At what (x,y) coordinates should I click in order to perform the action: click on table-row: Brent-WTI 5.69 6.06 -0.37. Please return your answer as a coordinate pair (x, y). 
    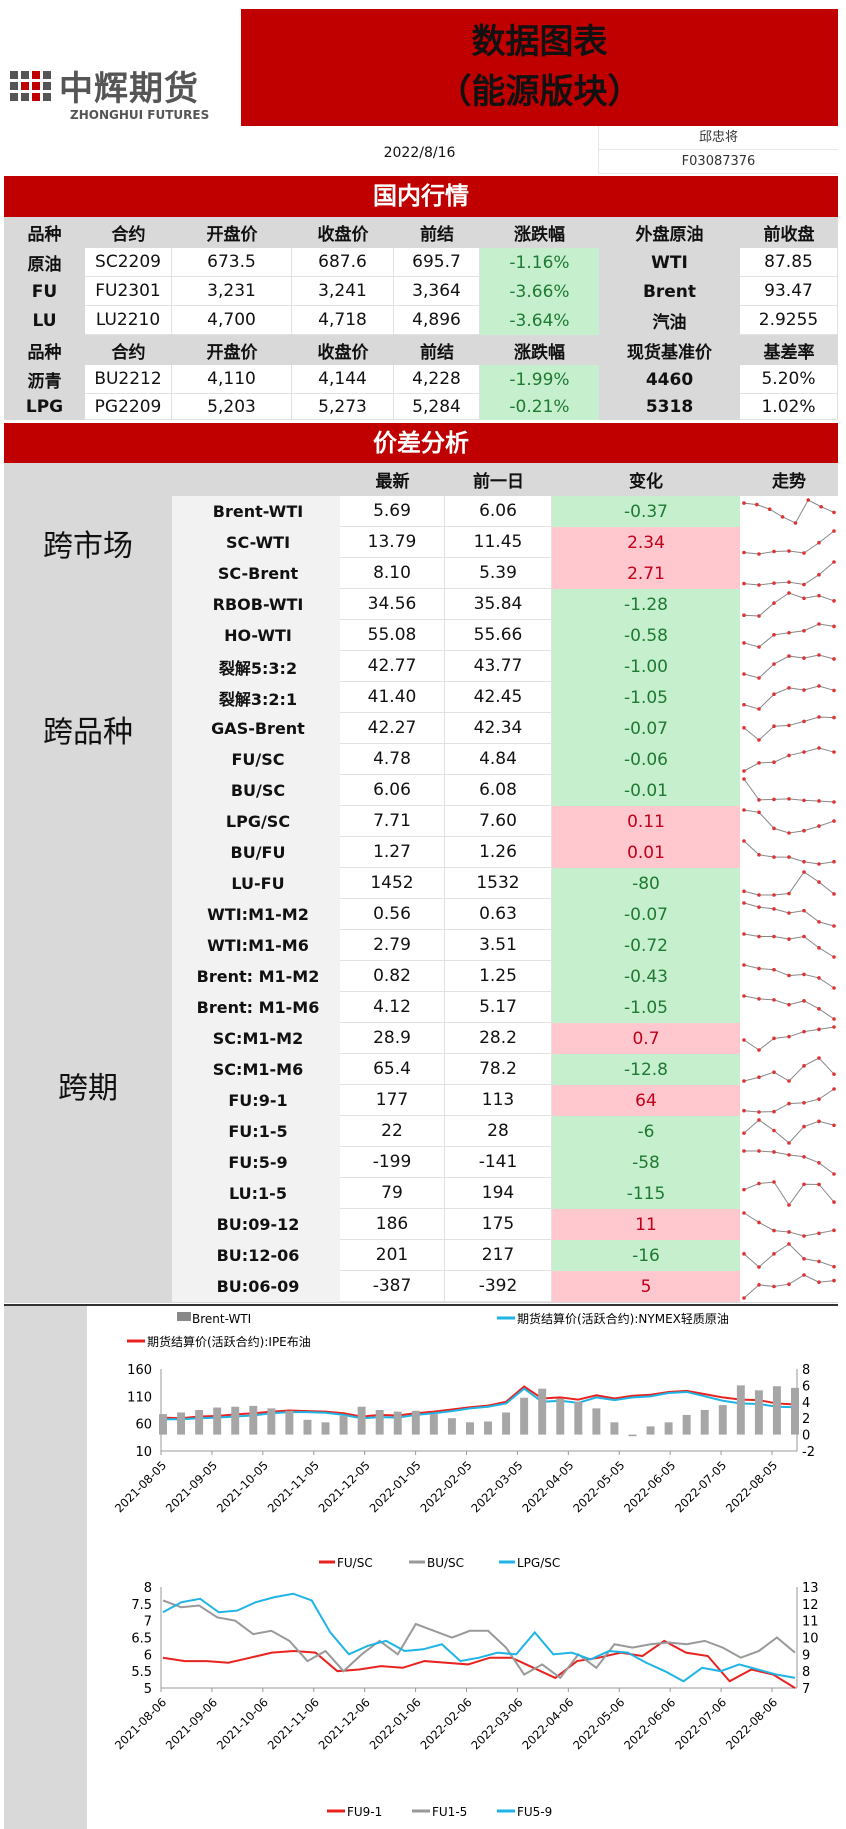
    Looking at the image, I should click on (421, 511).